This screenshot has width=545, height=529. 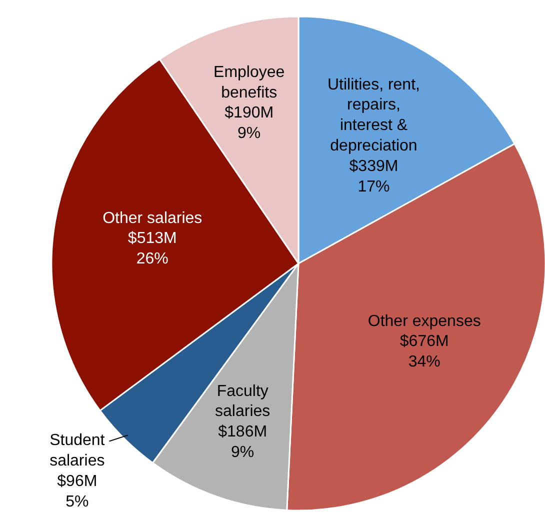 I want to click on data-label: $190M, so click(x=249, y=113).